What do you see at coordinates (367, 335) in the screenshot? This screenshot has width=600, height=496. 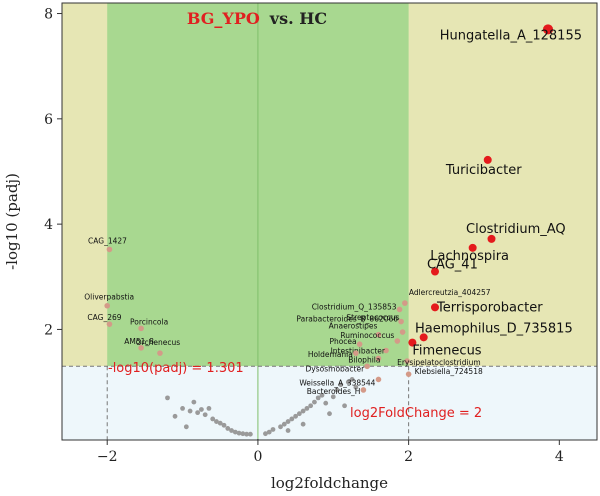 I see `point-label: Ruminococcus` at bounding box center [367, 335].